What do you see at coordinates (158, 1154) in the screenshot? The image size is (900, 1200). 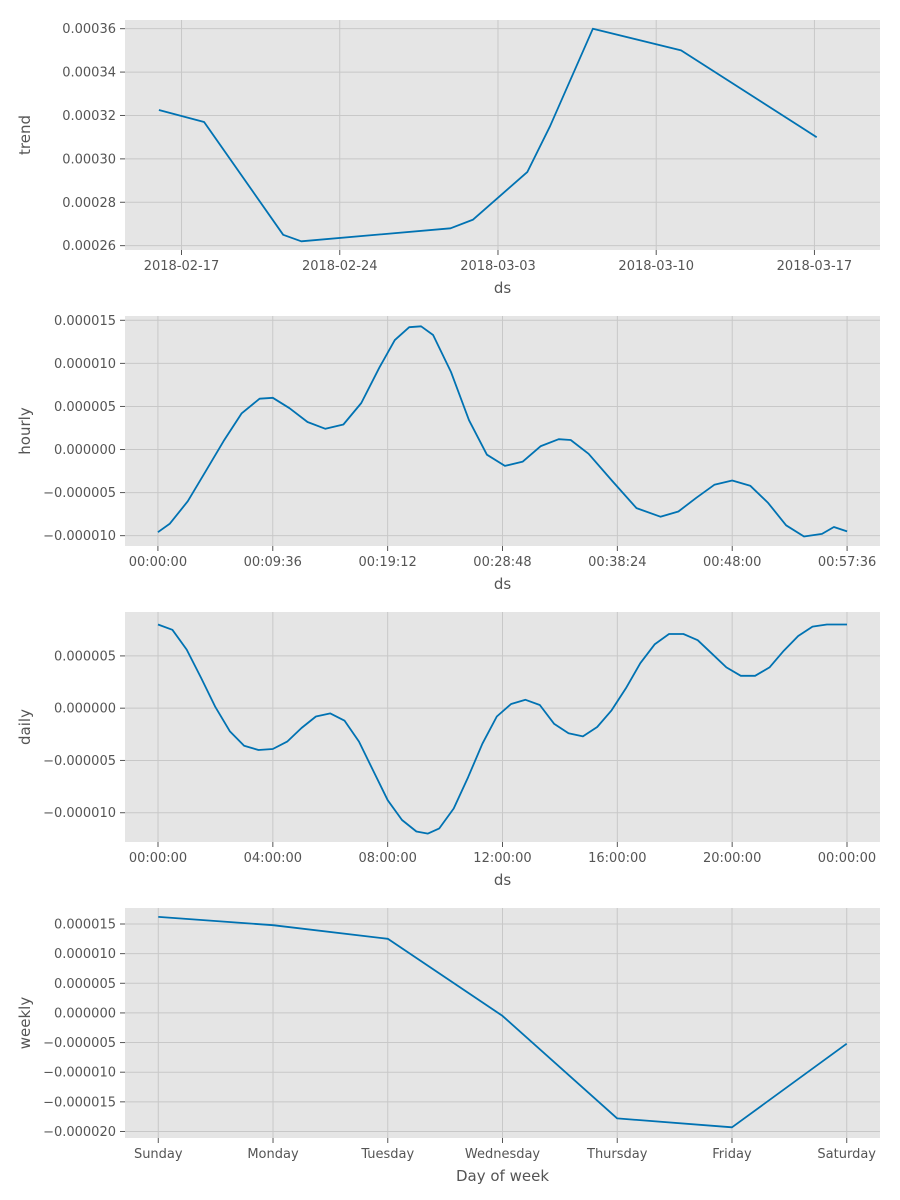 I see `x-tick-label: Sunday` at bounding box center [158, 1154].